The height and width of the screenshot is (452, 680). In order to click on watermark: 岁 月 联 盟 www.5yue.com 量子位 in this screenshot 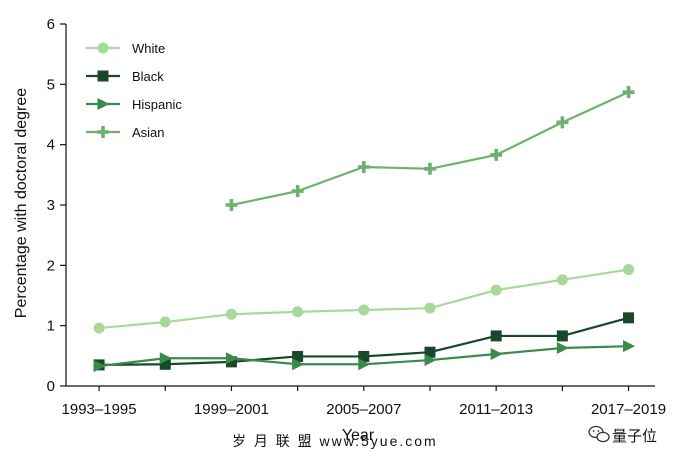, I will do `click(444, 437)`.